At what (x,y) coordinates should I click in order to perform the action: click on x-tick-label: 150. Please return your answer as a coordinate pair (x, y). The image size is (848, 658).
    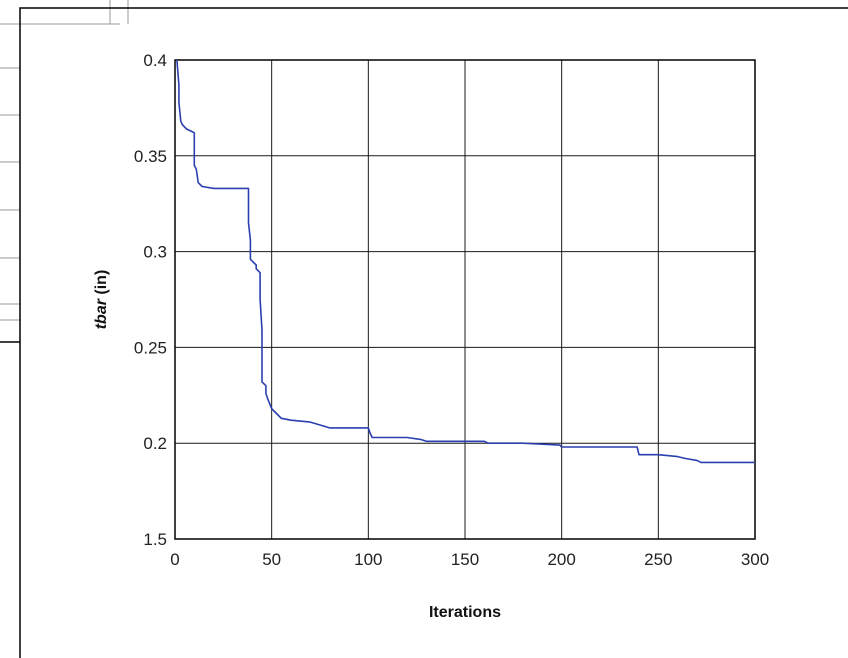
    Looking at the image, I should click on (465, 559).